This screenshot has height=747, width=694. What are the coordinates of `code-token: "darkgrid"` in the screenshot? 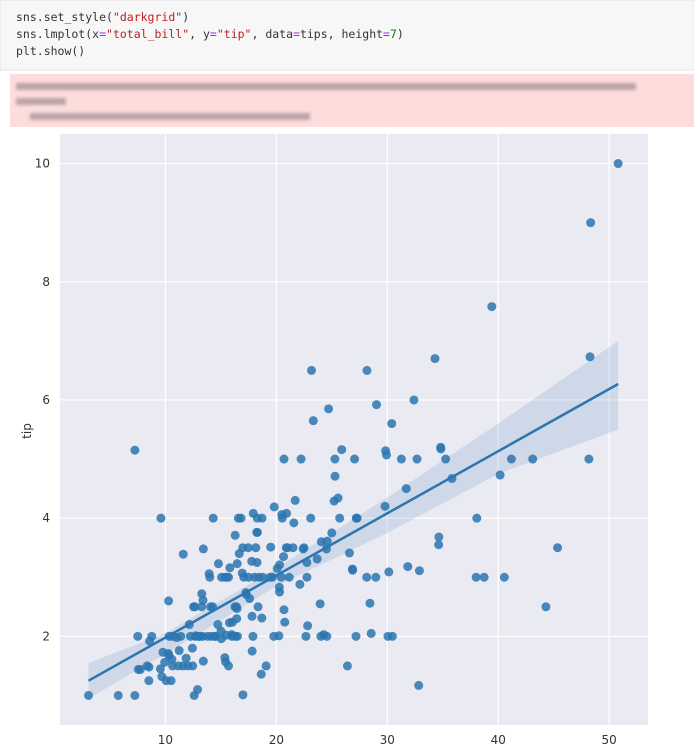 It's located at (147, 17).